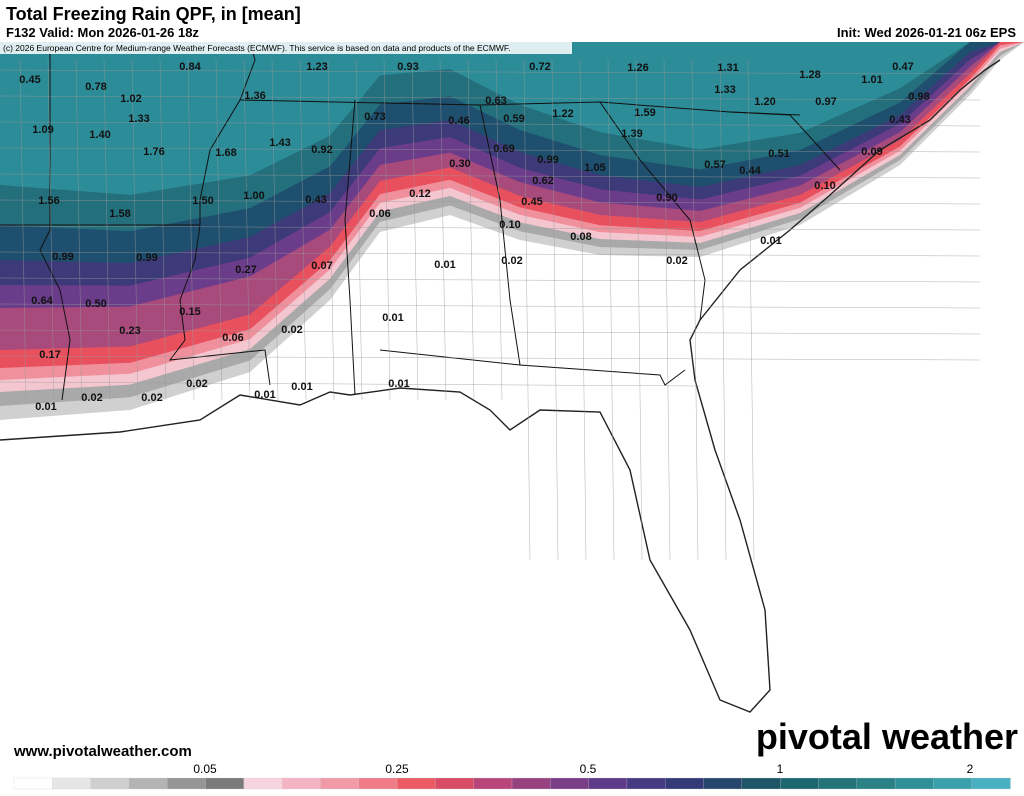  I want to click on point-value: 1.39, so click(631, 134).